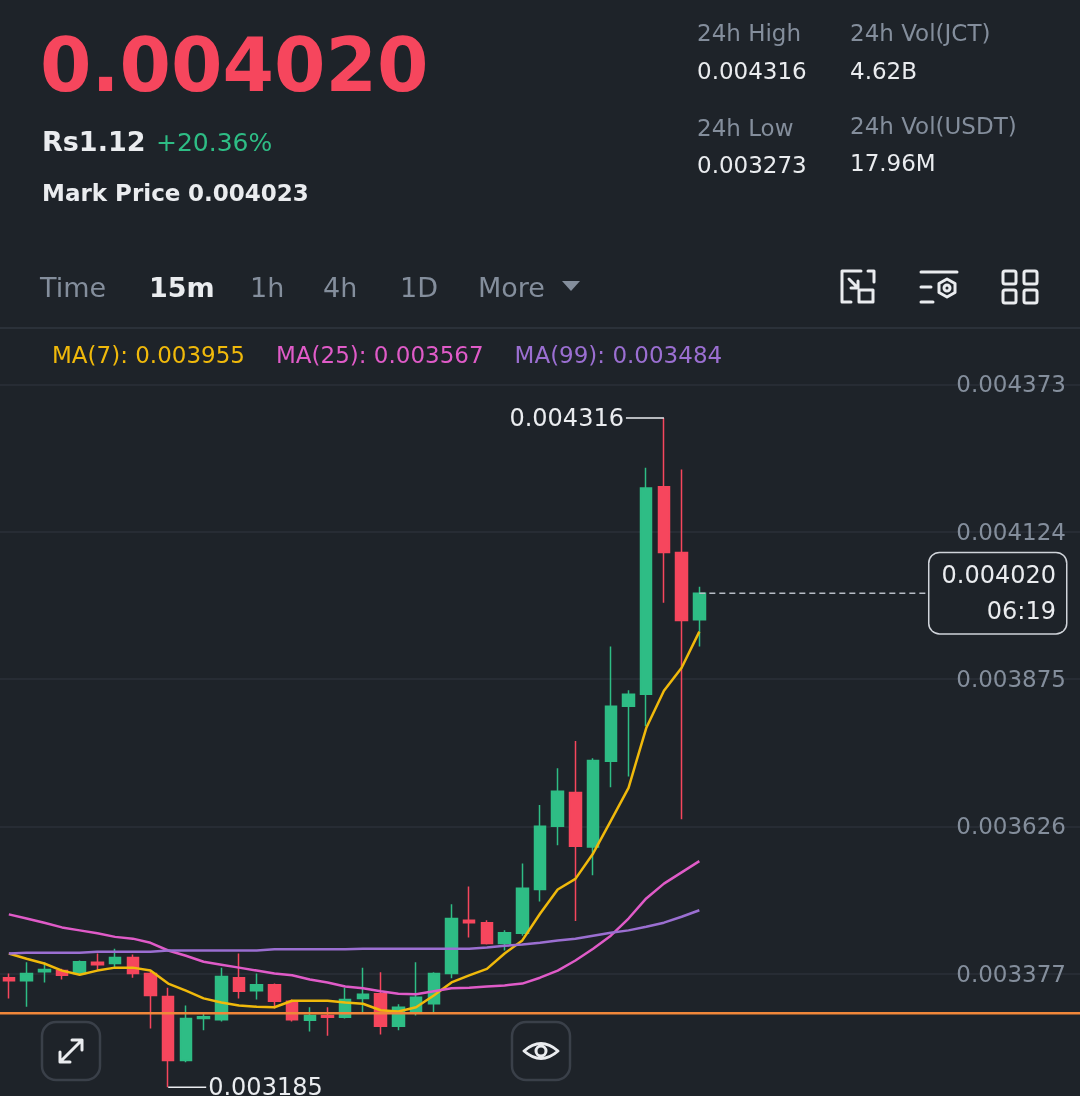 Image resolution: width=1080 pixels, height=1096 pixels. I want to click on text: 15m, so click(182, 287).